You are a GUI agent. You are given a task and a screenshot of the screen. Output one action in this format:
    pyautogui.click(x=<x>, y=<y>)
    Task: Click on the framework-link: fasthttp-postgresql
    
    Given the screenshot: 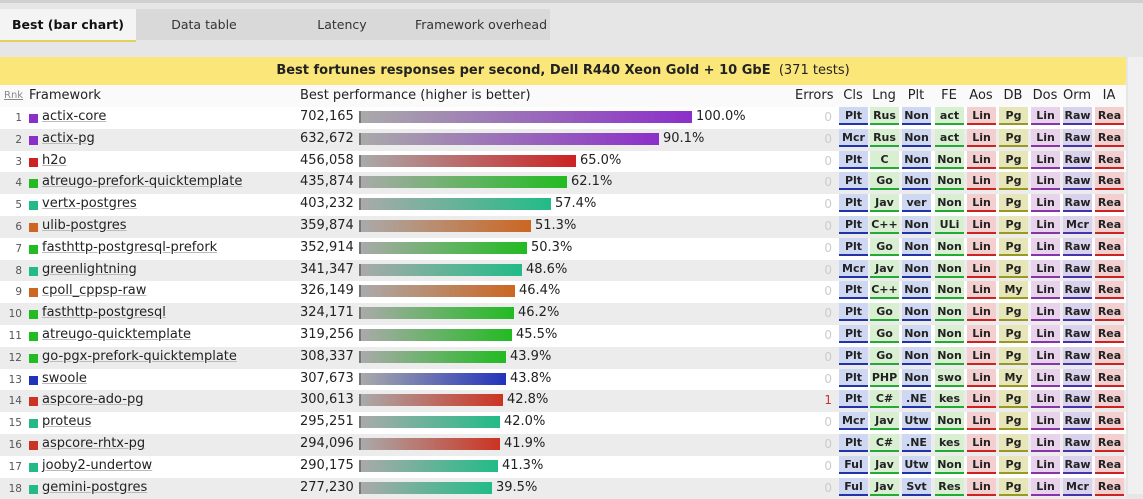 What is the action you would take?
    pyautogui.click(x=104, y=313)
    